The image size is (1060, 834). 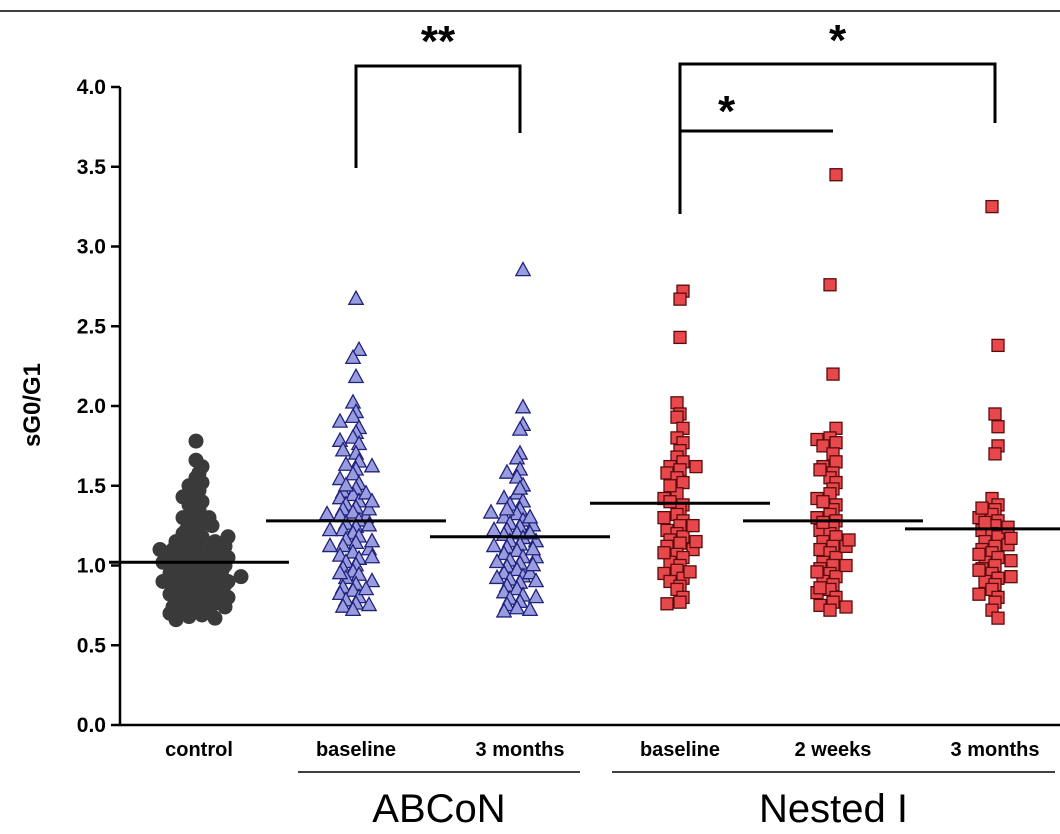 I want to click on y-axis: 0.0 0.5 1.0 1.5 2.0 2.5 3.0 3.5 4.0, so click(x=99, y=406).